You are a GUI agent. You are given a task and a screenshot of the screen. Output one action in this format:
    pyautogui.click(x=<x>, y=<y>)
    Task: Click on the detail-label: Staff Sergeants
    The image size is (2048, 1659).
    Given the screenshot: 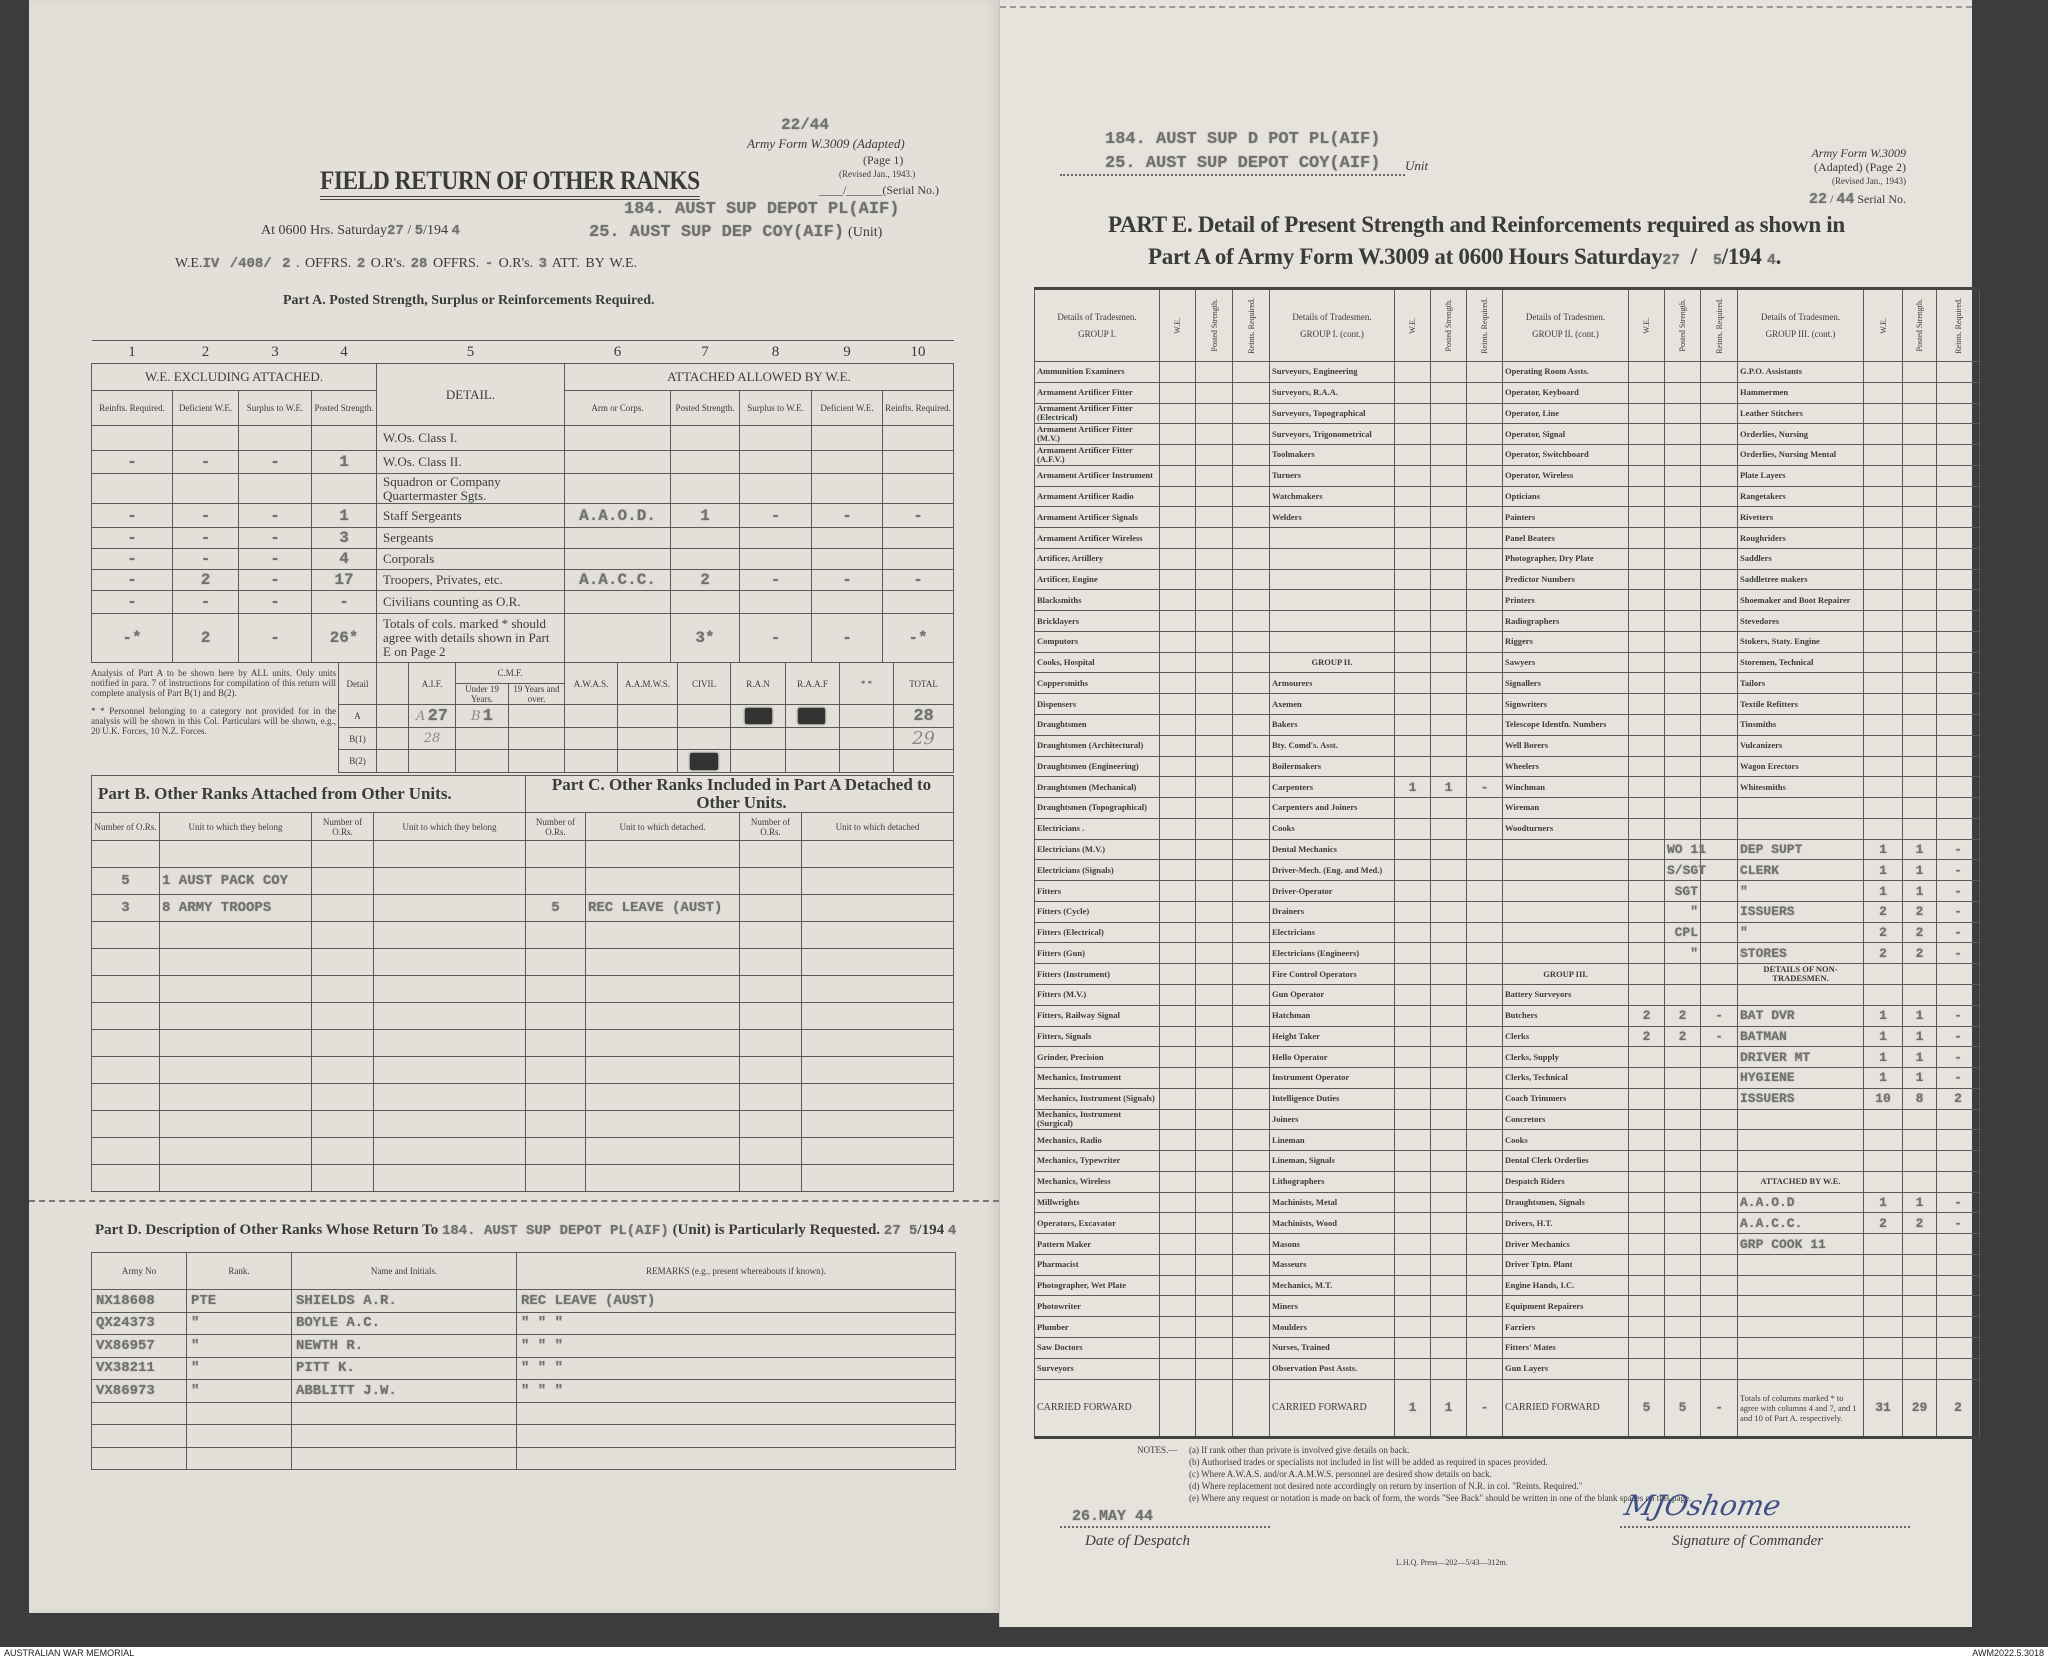 What is the action you would take?
    pyautogui.click(x=470, y=515)
    